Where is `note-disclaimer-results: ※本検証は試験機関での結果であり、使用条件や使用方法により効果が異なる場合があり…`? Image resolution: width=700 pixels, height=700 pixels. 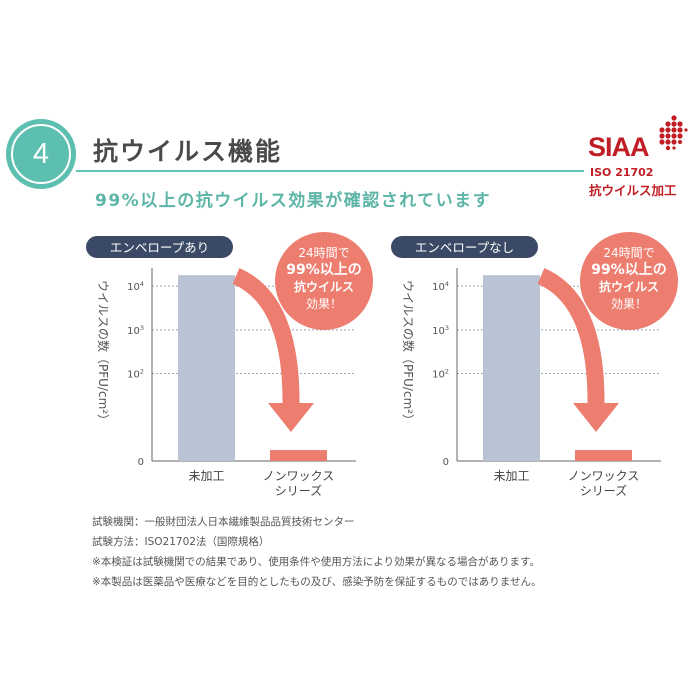
note-disclaimer-results: ※本検証は試験機関での結果であり、使用条件や使用方法により効果が異なる場合があり… is located at coordinates (316, 562).